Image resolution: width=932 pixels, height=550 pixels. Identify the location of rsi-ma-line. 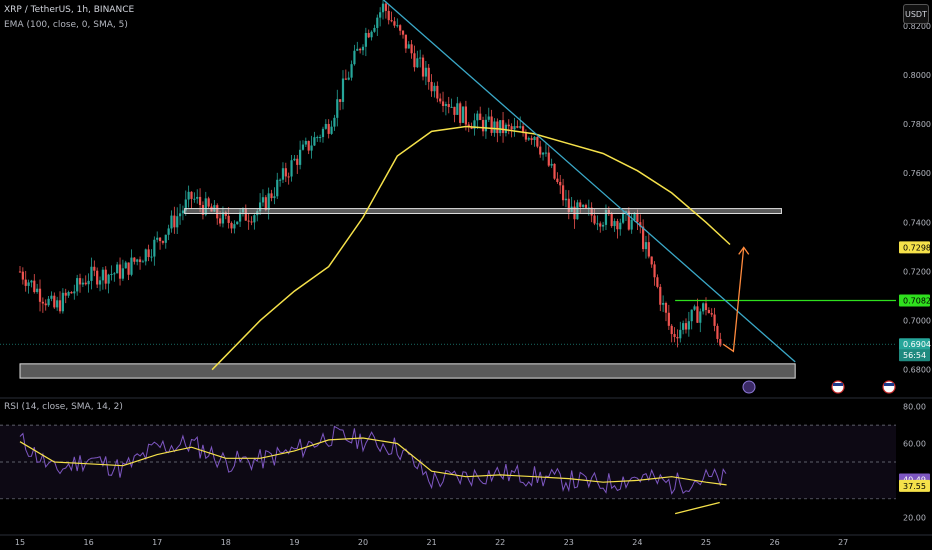
(373, 461).